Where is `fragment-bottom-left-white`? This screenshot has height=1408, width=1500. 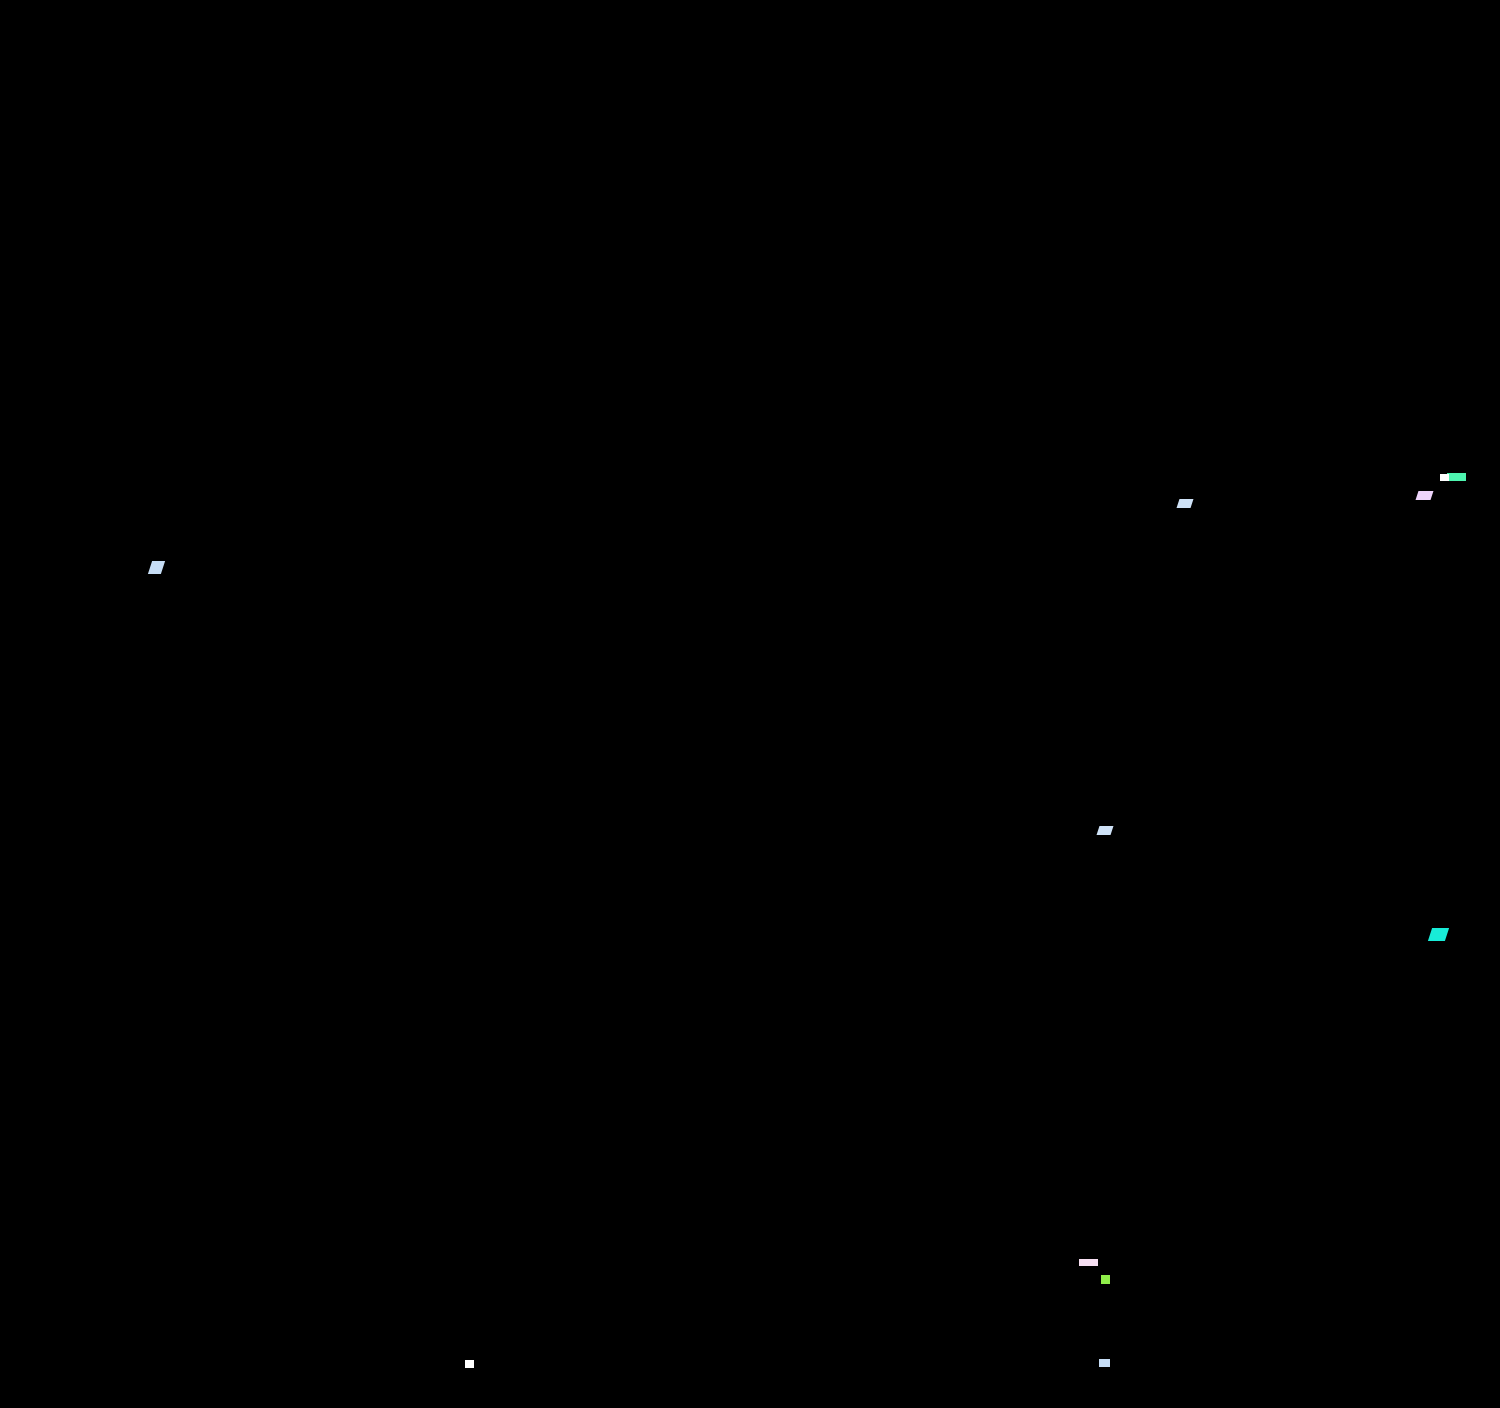
fragment-bottom-left-white is located at coordinates (469, 1364).